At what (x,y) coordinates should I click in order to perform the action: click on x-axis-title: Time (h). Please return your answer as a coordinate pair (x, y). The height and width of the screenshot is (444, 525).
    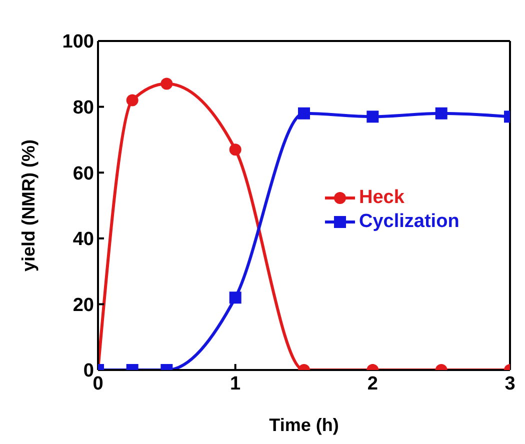
    Looking at the image, I should click on (304, 424).